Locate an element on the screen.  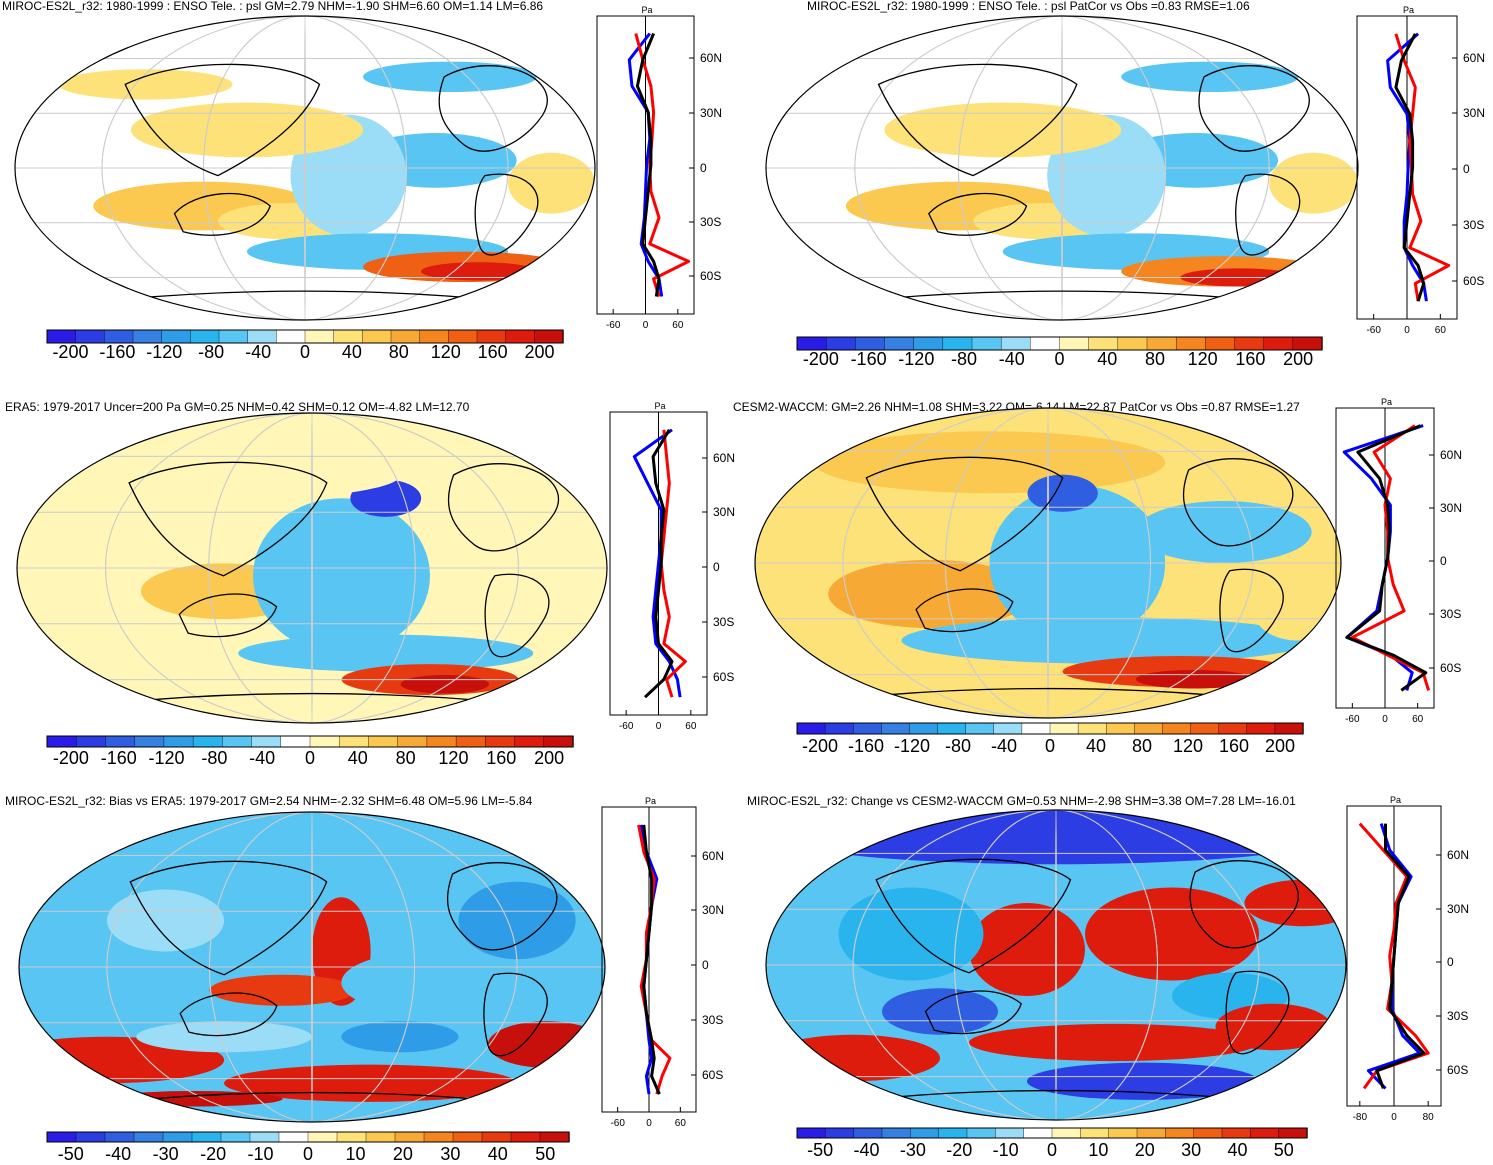
colorbar-label: 40 is located at coordinates (1107, 359).